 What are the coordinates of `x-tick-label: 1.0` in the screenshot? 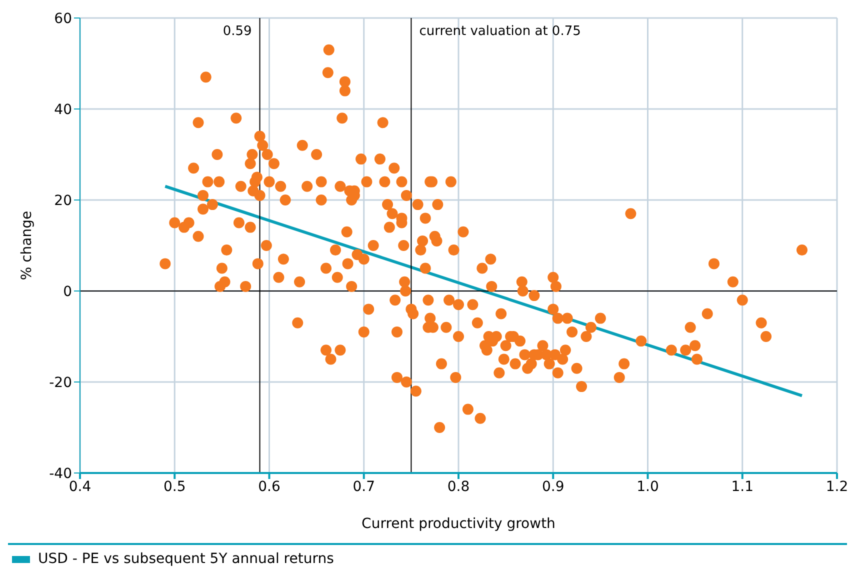 It's located at (647, 486).